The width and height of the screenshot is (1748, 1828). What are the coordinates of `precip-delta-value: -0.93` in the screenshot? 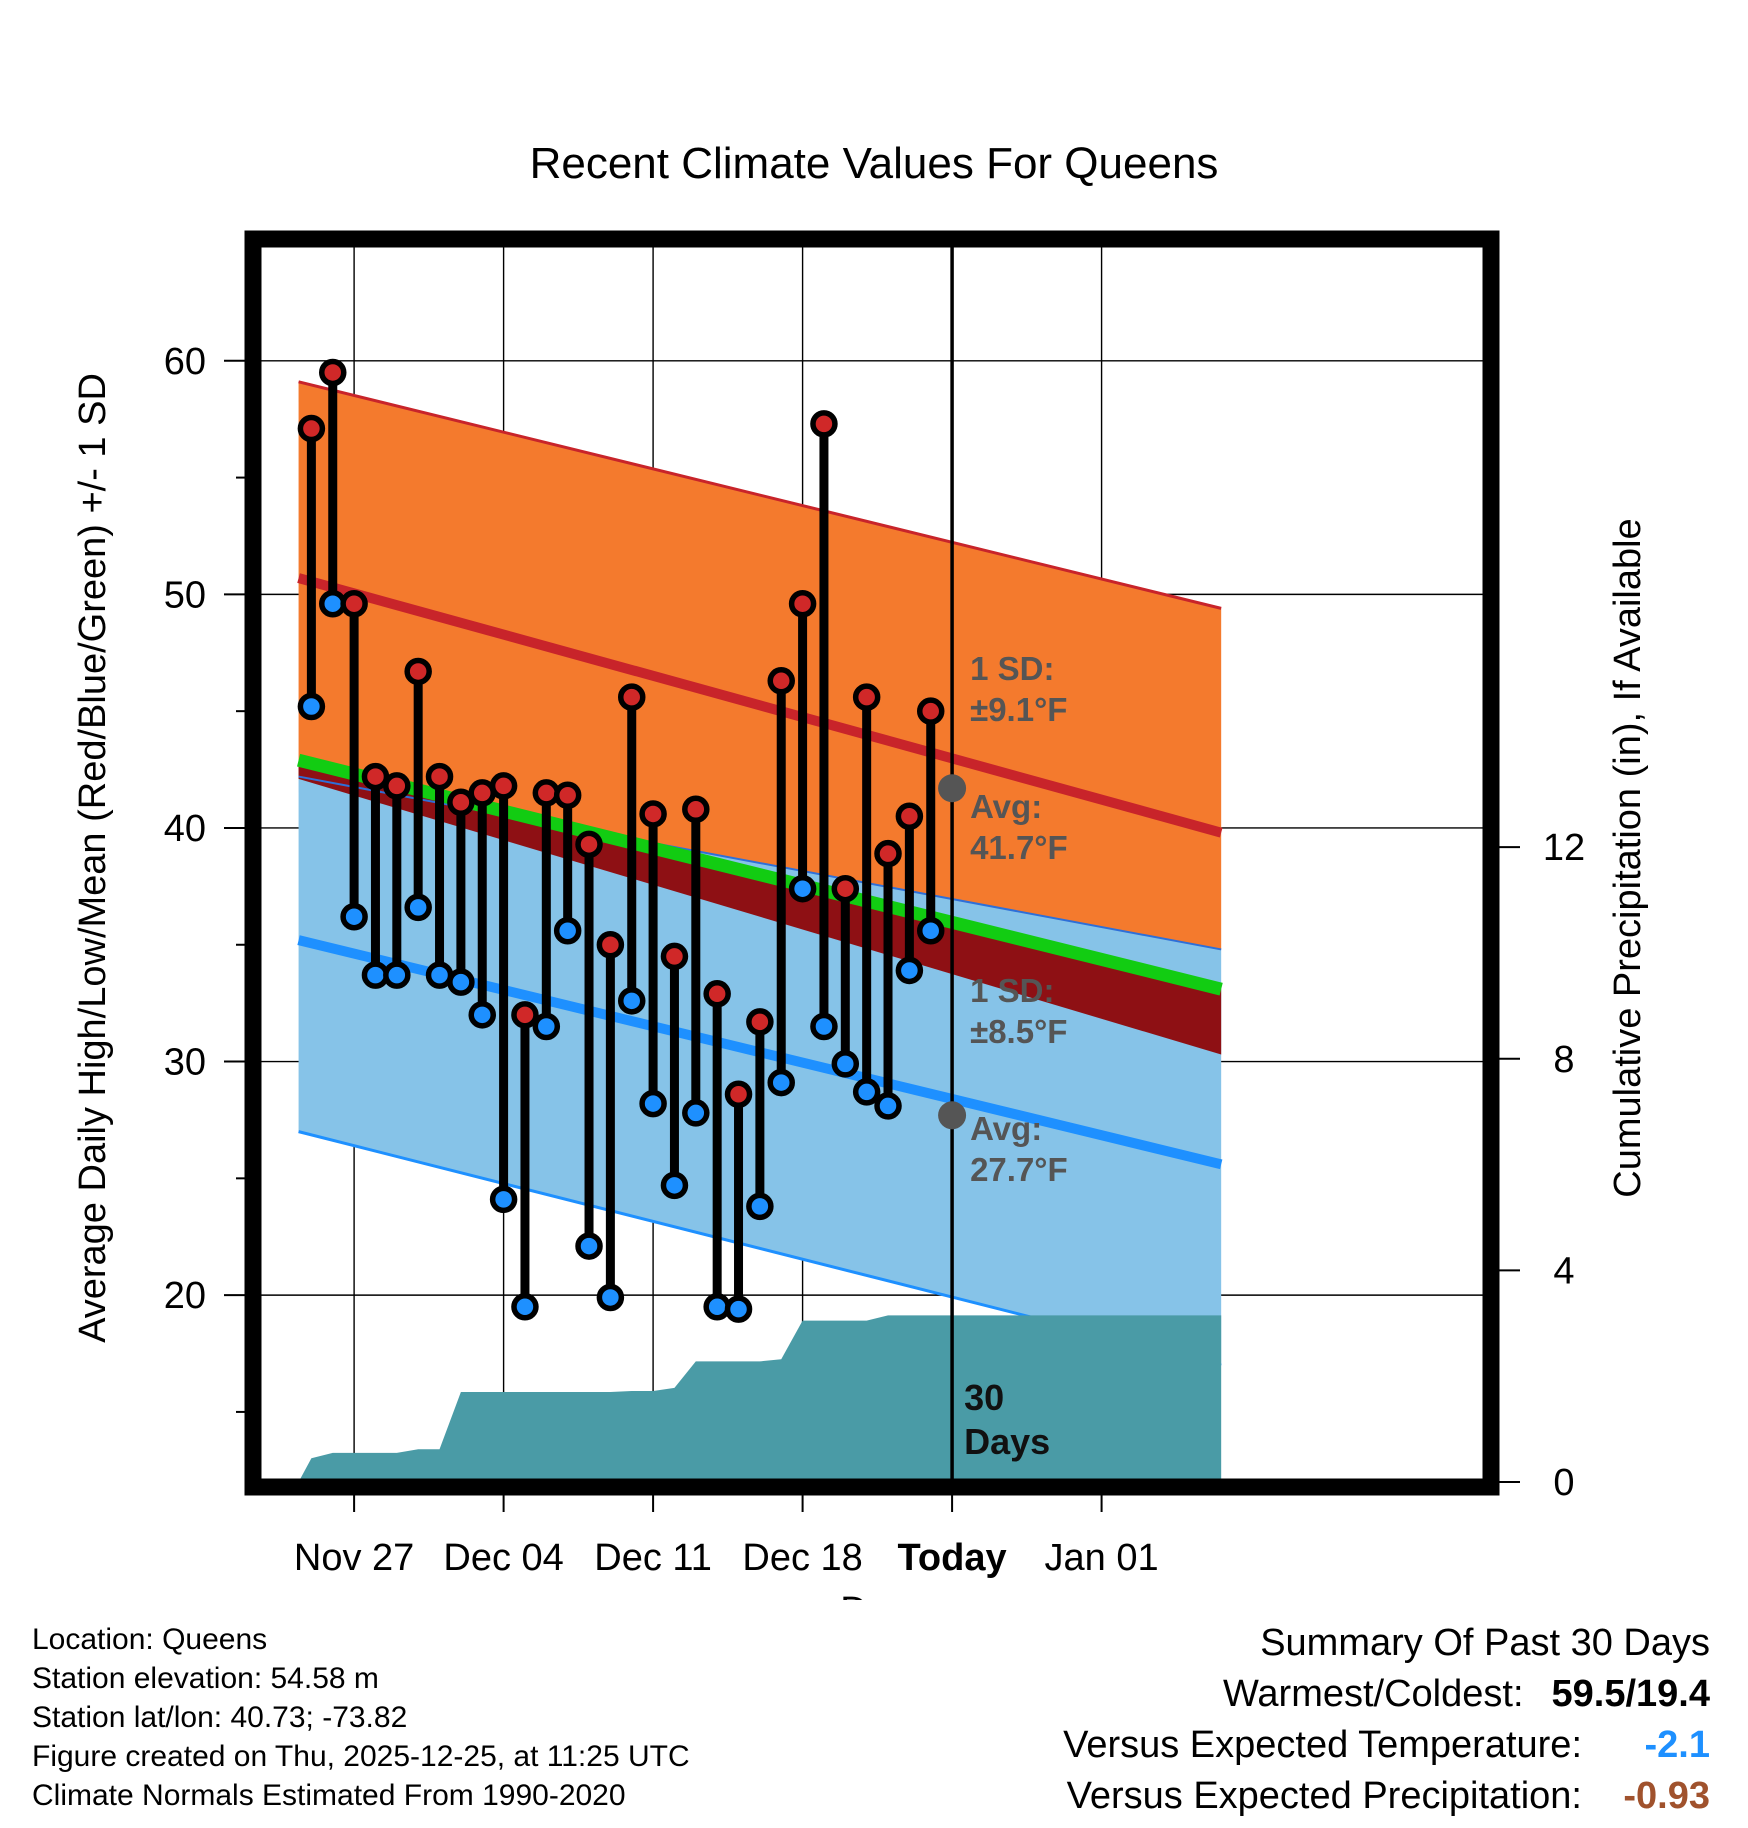 It's located at (1666, 1796).